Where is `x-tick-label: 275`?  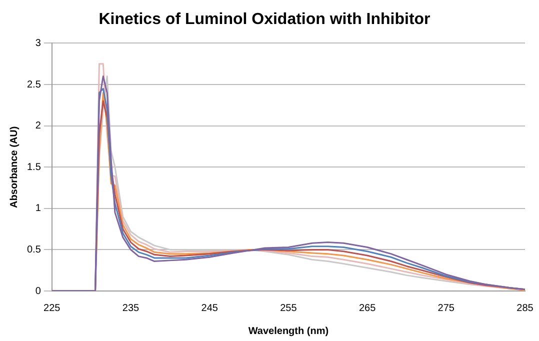
x-tick-label: 275 is located at coordinates (446, 308).